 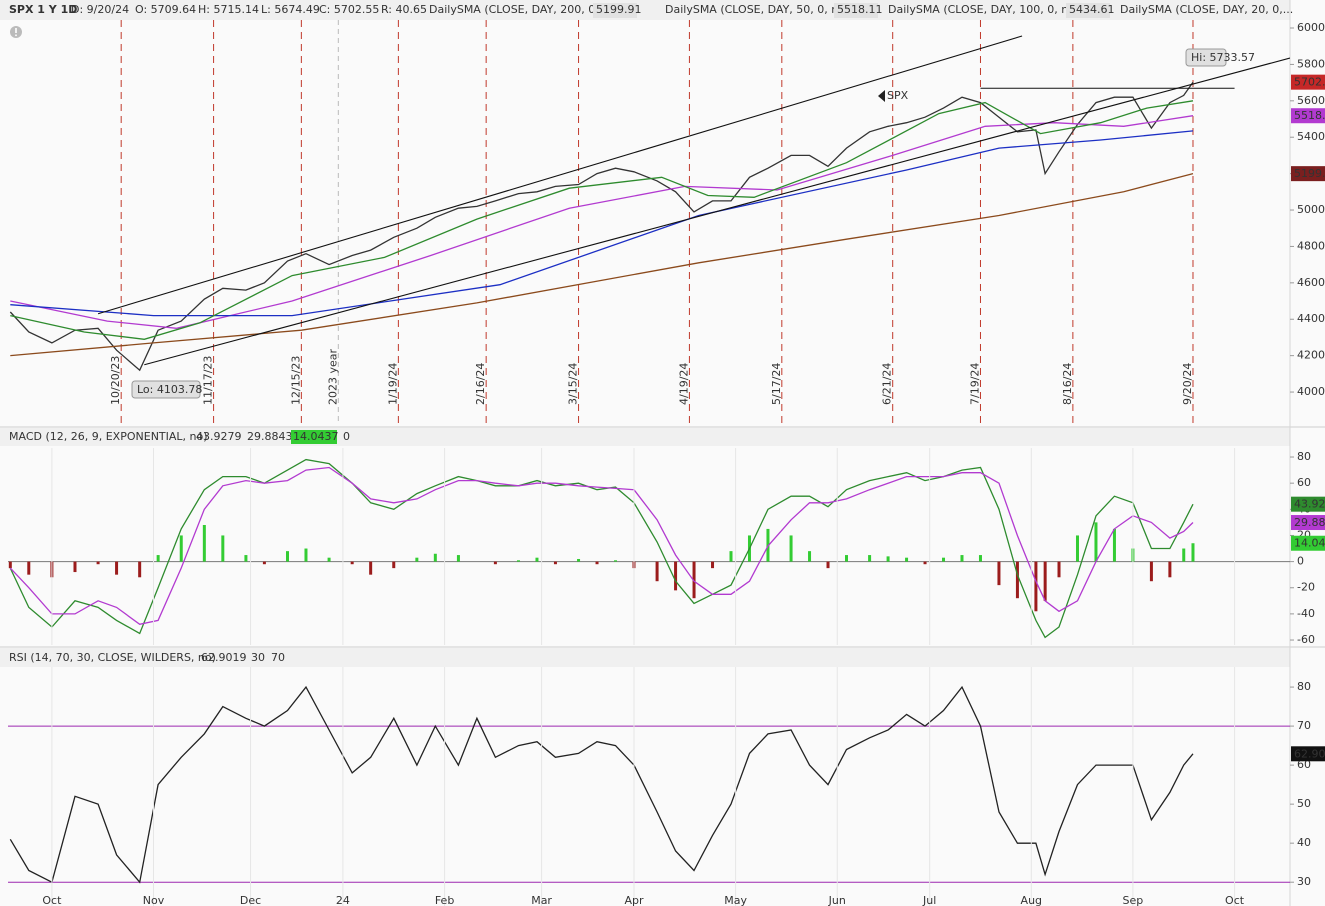 I want to click on hi-box, so click(x=1206, y=57).